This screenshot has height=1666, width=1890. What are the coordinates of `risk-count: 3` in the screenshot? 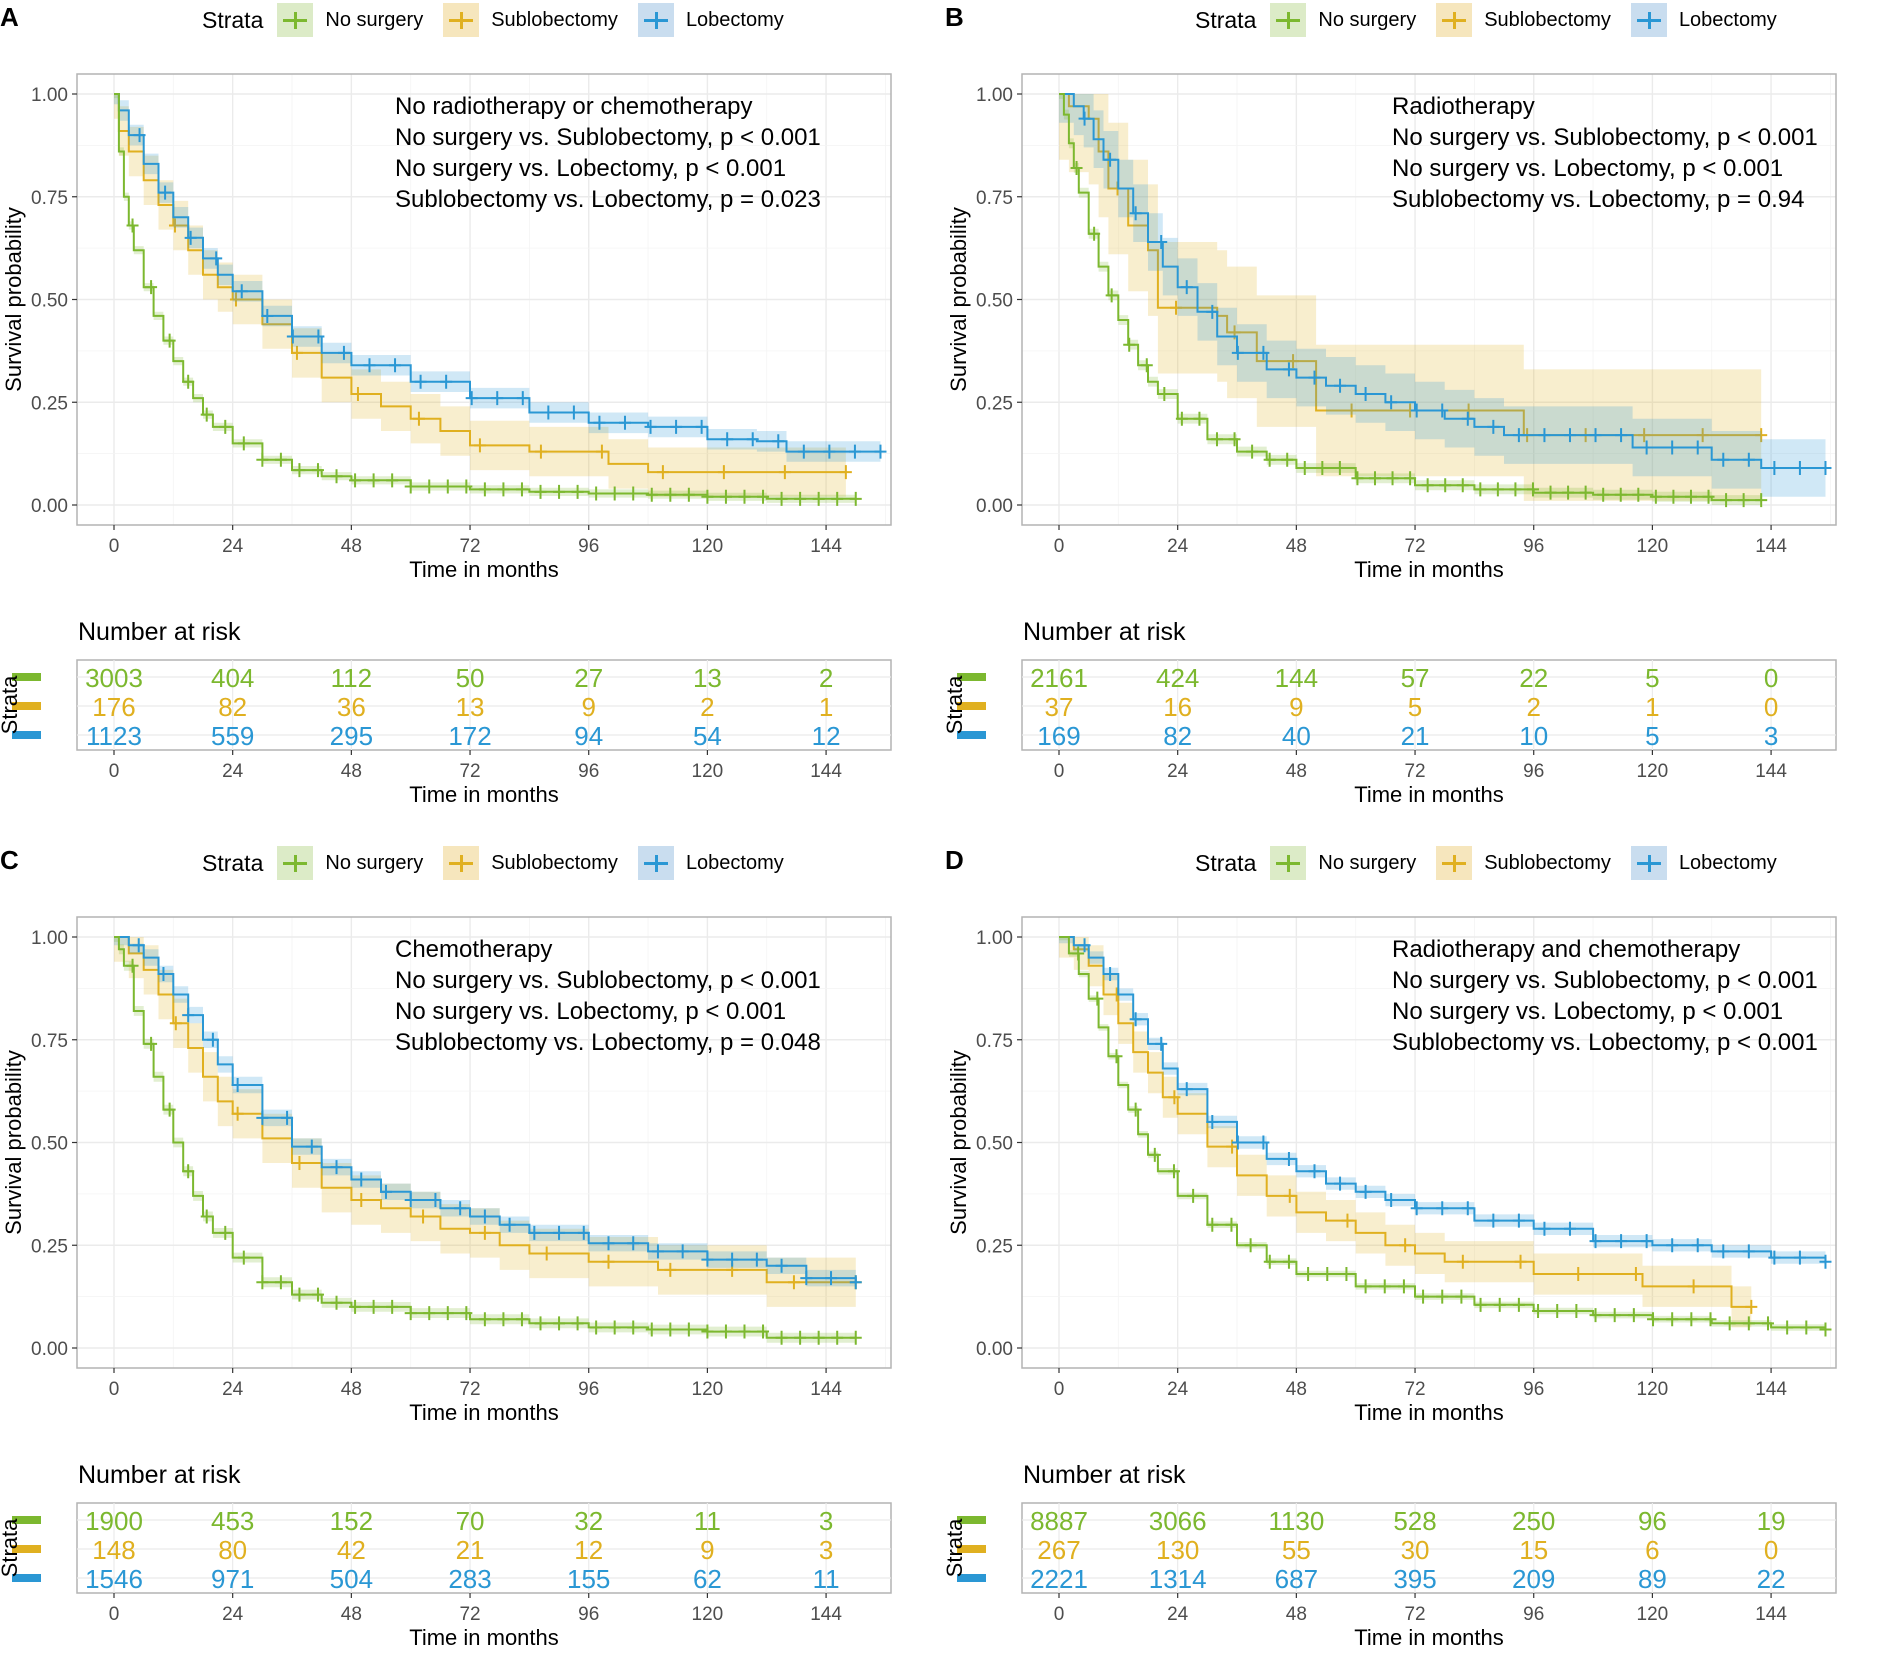 It's located at (826, 1550).